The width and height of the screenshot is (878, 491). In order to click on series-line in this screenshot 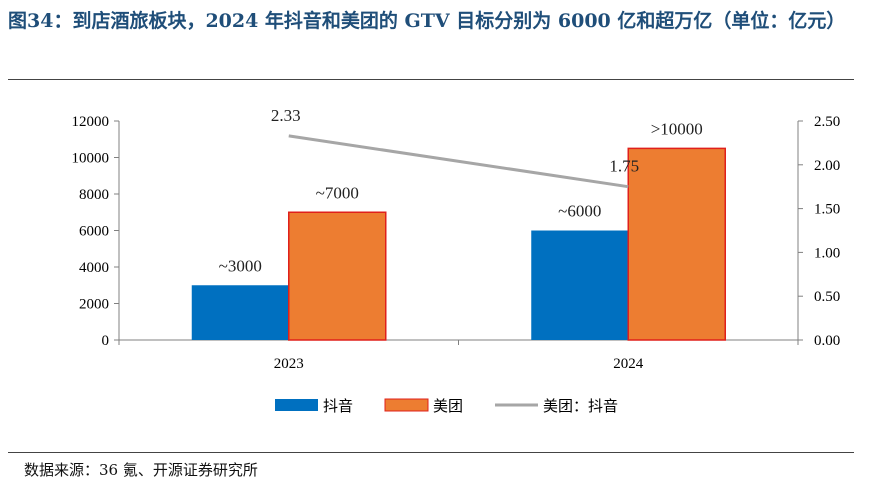, I will do `click(458, 161)`.